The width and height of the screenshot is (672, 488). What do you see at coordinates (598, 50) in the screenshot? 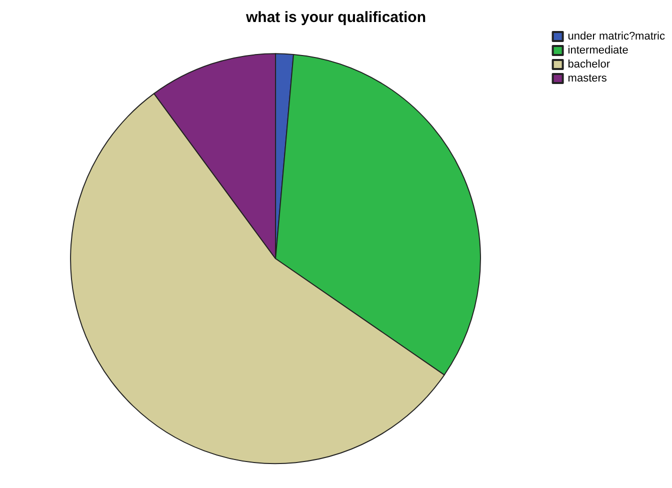
I see `legend-label: intermediate` at bounding box center [598, 50].